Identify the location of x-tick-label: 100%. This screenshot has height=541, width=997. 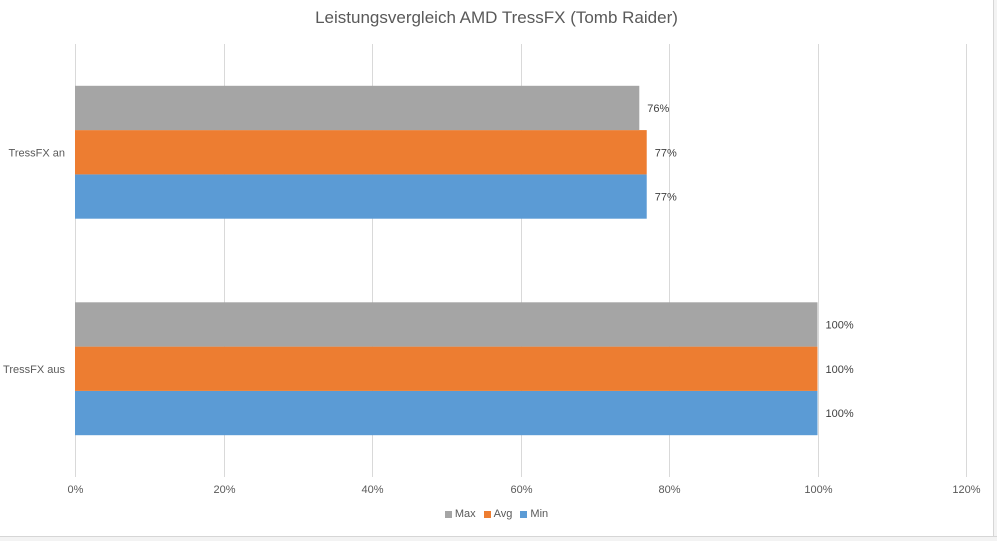
(818, 490).